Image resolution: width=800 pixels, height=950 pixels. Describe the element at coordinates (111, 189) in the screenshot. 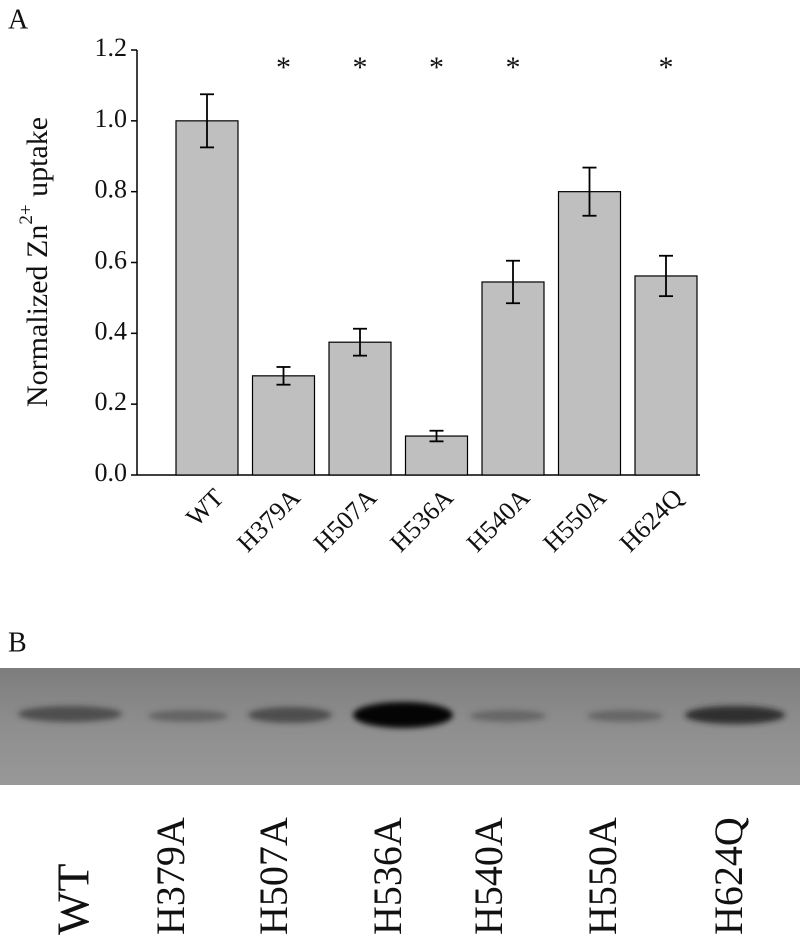

I see `y-tick-label: 0.8` at that location.